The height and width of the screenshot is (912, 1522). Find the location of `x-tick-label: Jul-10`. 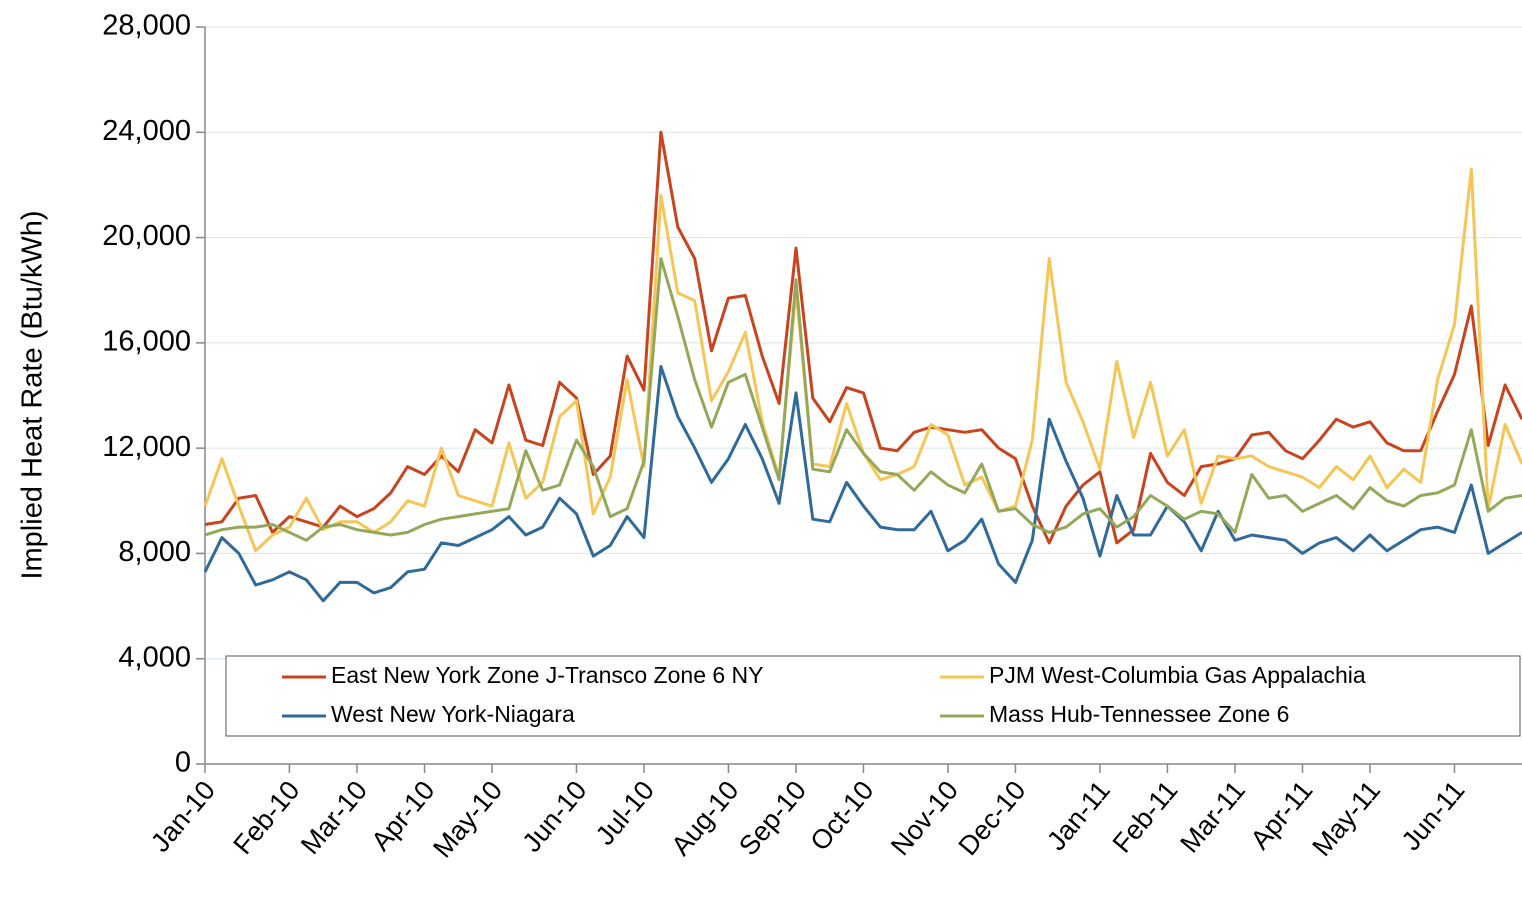

x-tick-label: Jul-10 is located at coordinates (625, 813).